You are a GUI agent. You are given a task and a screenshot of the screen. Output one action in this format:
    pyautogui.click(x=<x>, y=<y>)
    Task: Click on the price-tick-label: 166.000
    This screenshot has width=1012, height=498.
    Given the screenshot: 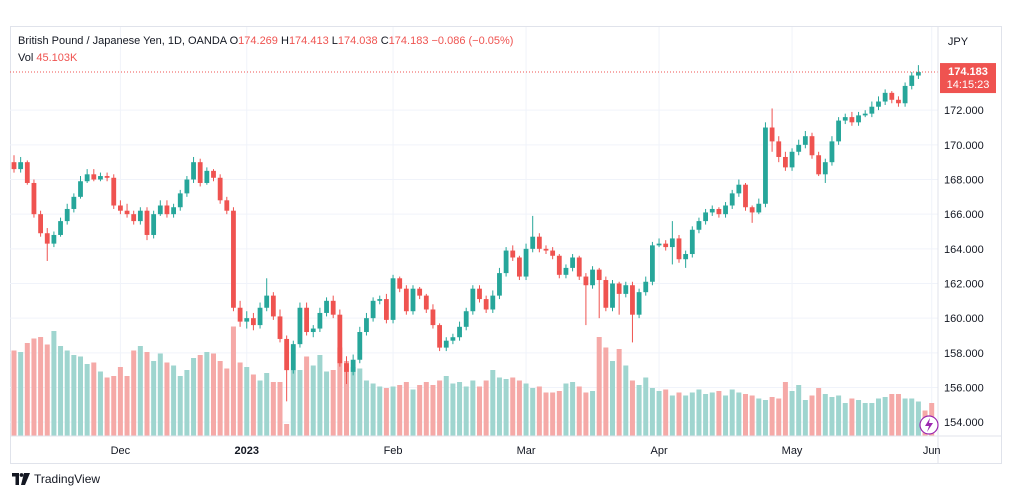 What is the action you would take?
    pyautogui.click(x=964, y=215)
    